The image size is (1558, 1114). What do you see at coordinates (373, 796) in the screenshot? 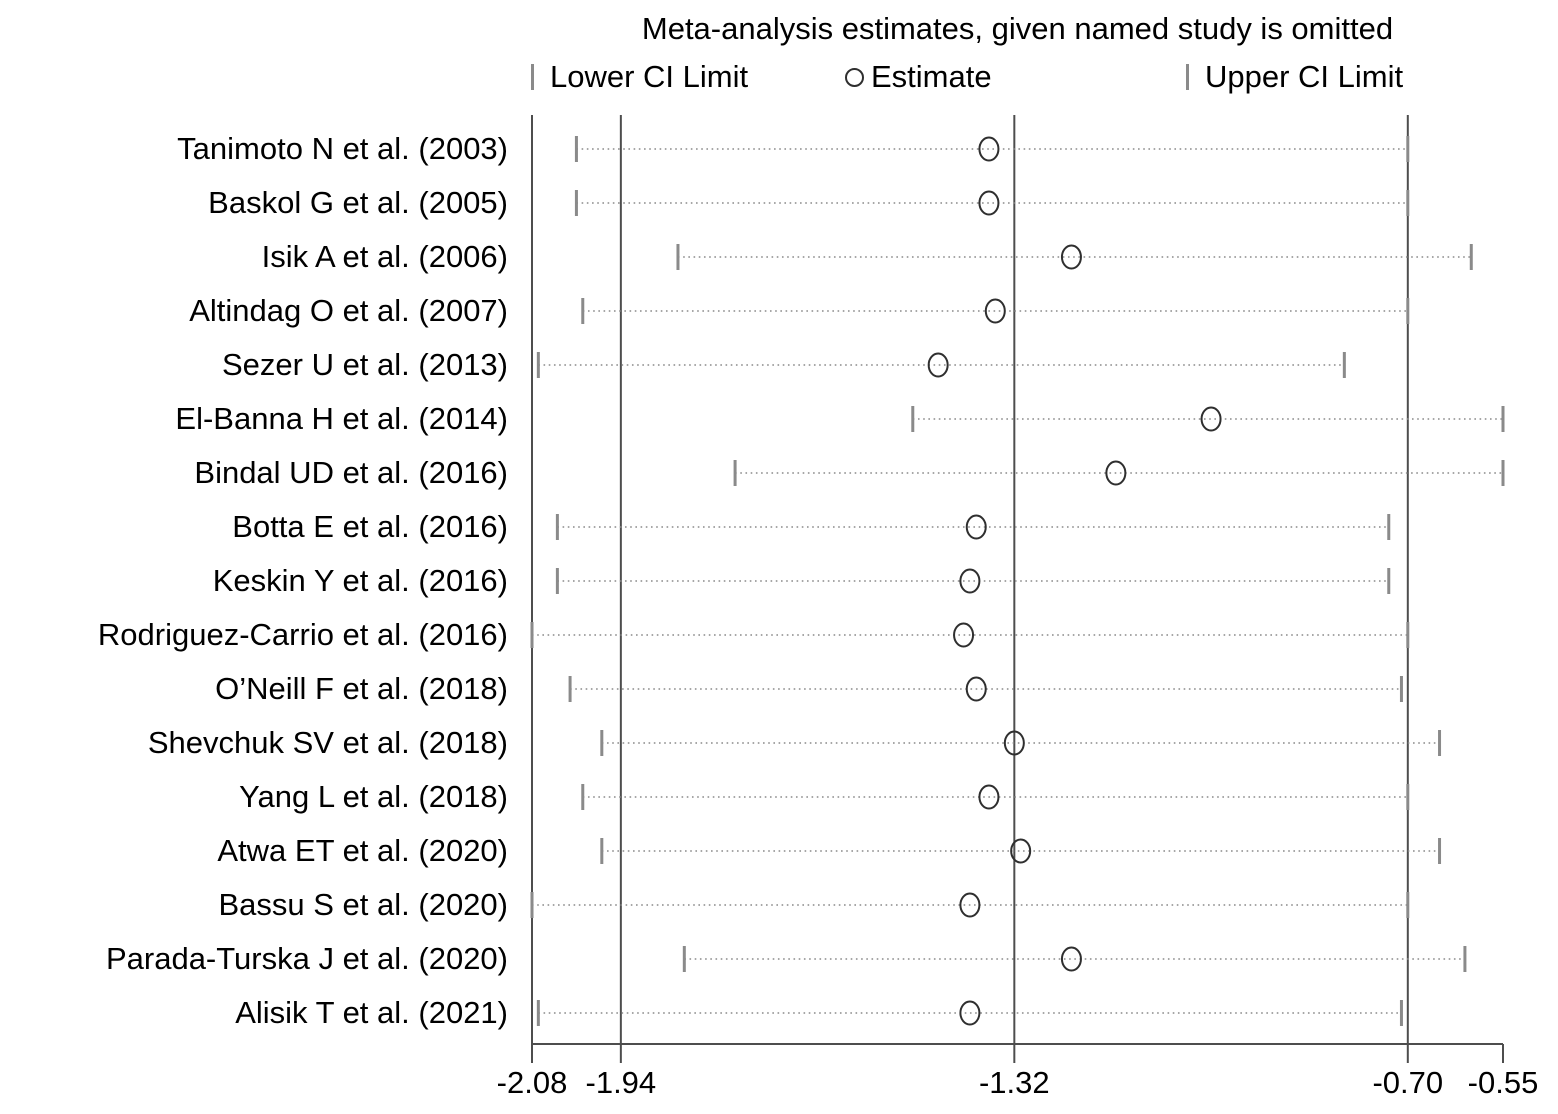
I see `study-label: Yang L et al. (2018)` at bounding box center [373, 796].